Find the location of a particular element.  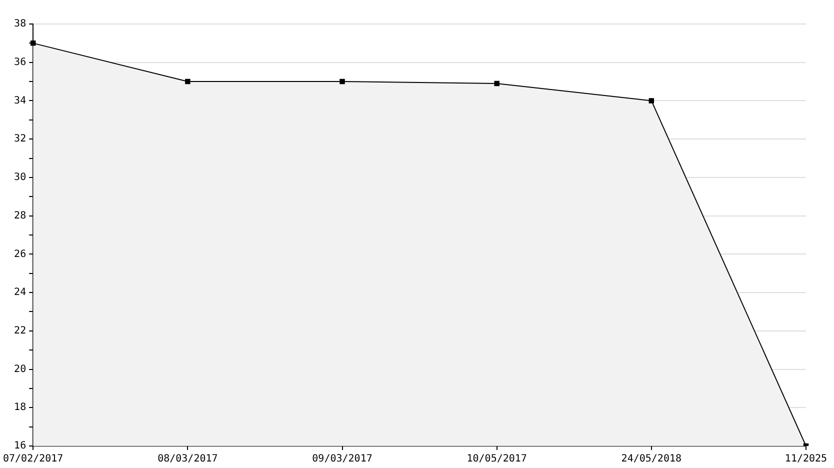

y-tick-label: 22 is located at coordinates (20, 331).